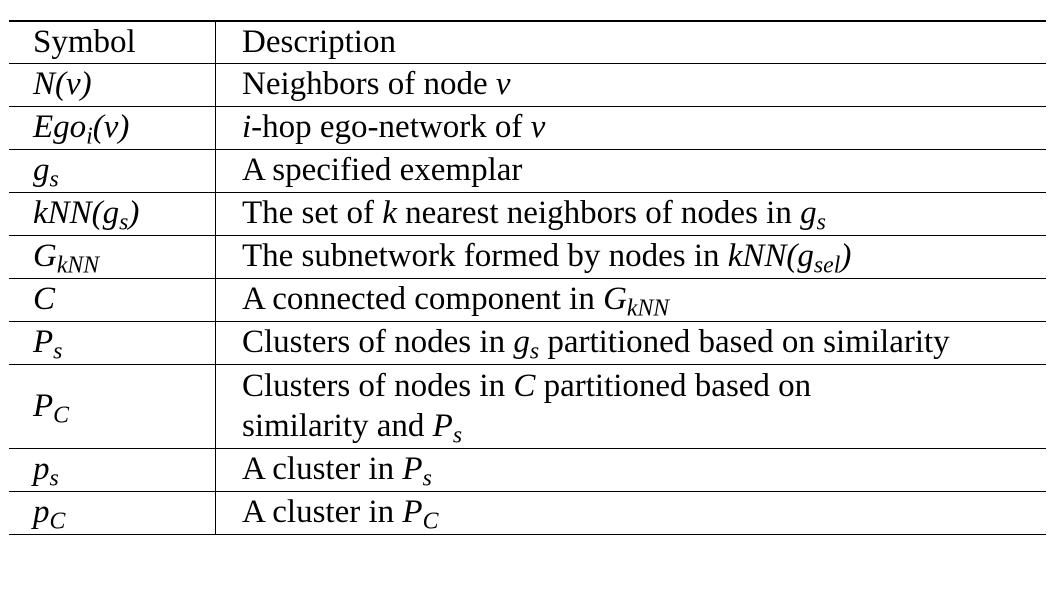 Image resolution: width=1056 pixels, height=590 pixels. Describe the element at coordinates (78, 266) in the screenshot. I see `symbol-subscript: kNN` at that location.